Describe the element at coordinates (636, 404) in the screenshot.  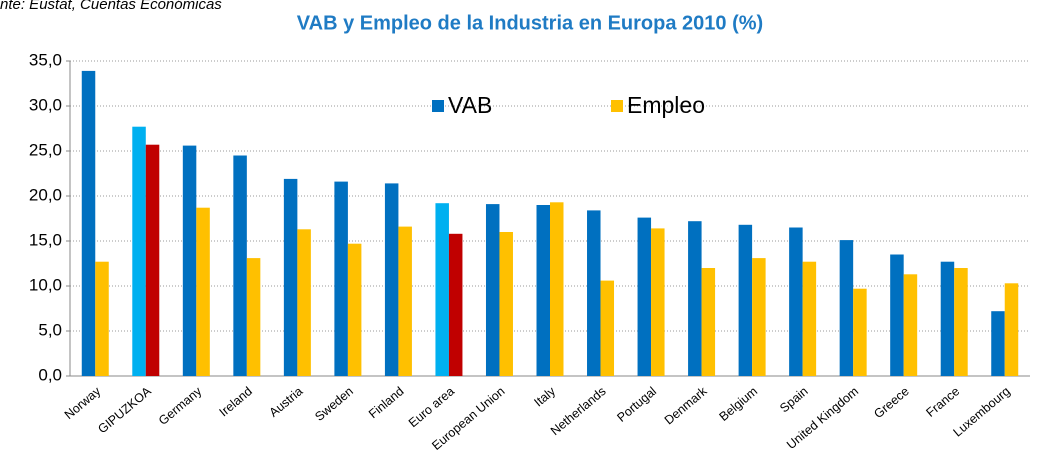
I see `x-tick-label: Portugal` at that location.